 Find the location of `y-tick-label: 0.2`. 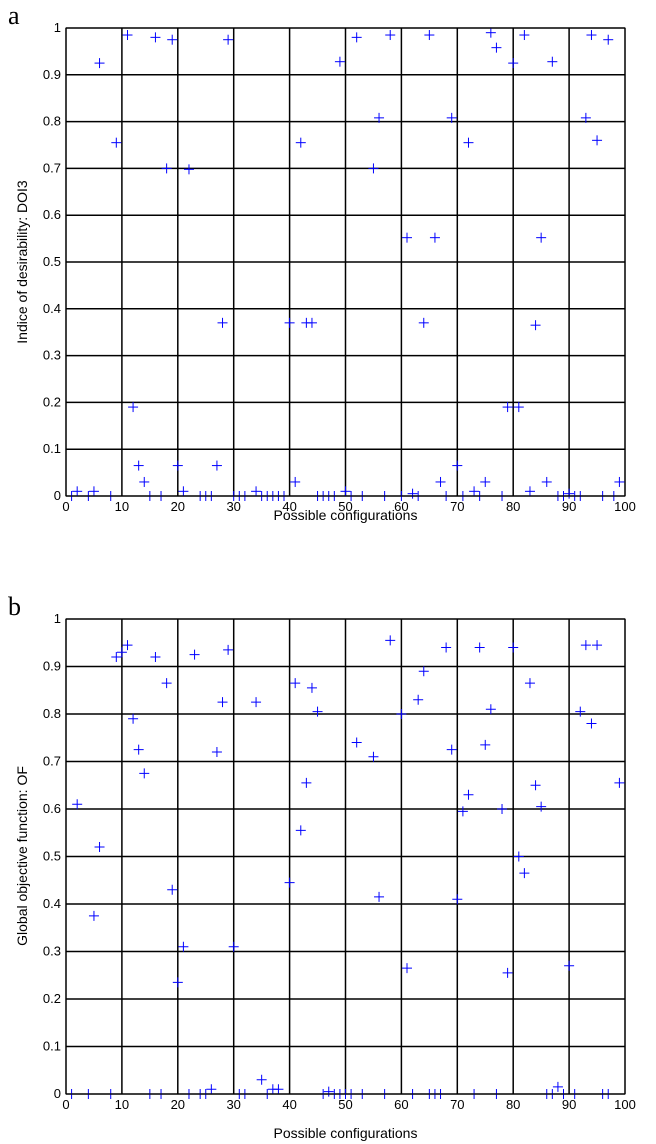

y-tick-label: 0.2 is located at coordinates (52, 401).